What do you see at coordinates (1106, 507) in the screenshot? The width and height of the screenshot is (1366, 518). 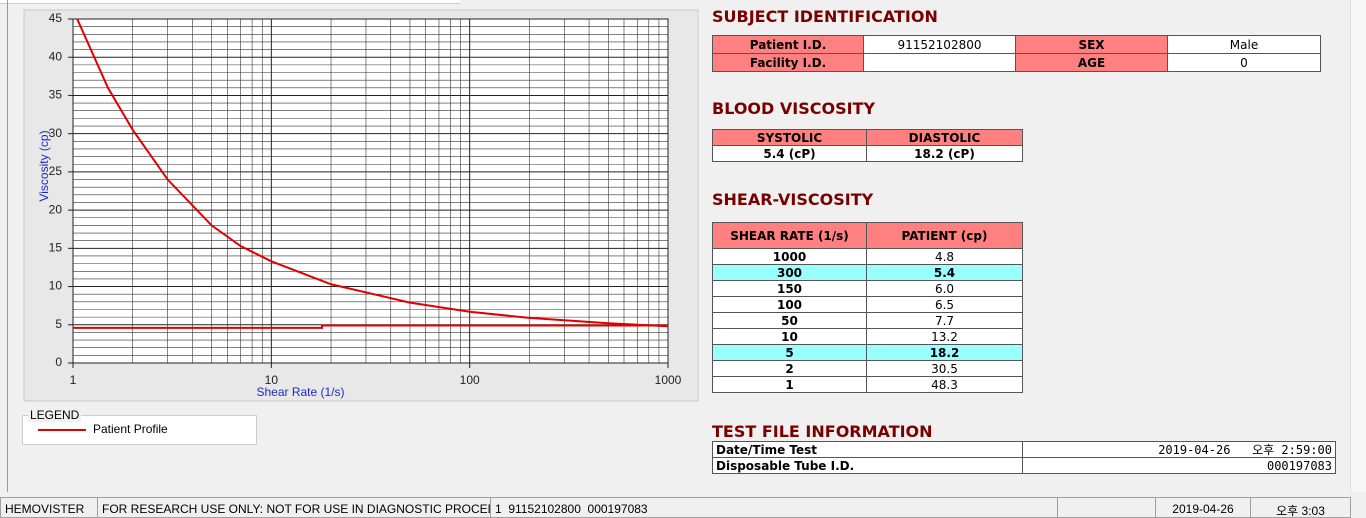 I see `status-blank` at bounding box center [1106, 507].